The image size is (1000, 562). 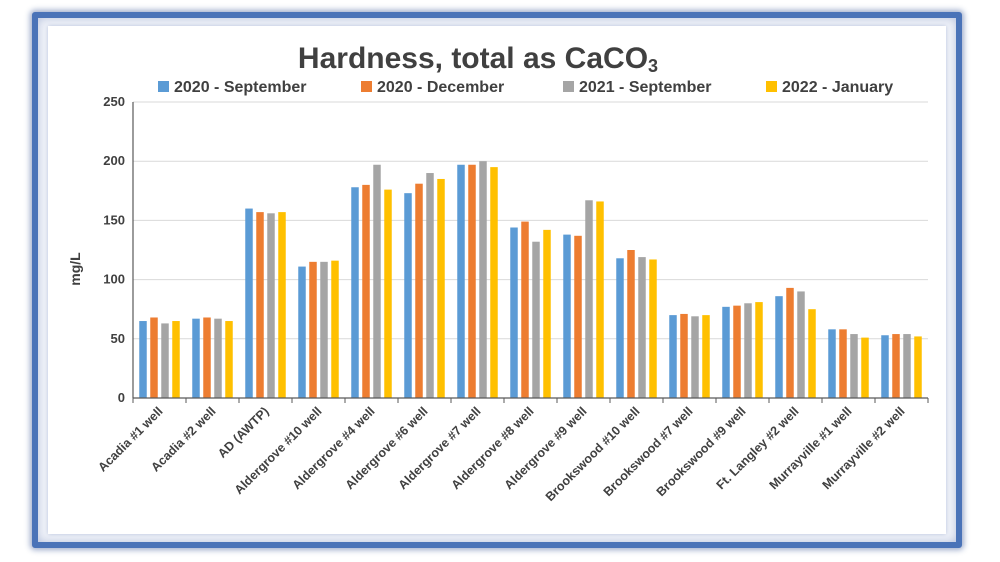 What do you see at coordinates (240, 87) in the screenshot?
I see `legend-label: 2020 - September` at bounding box center [240, 87].